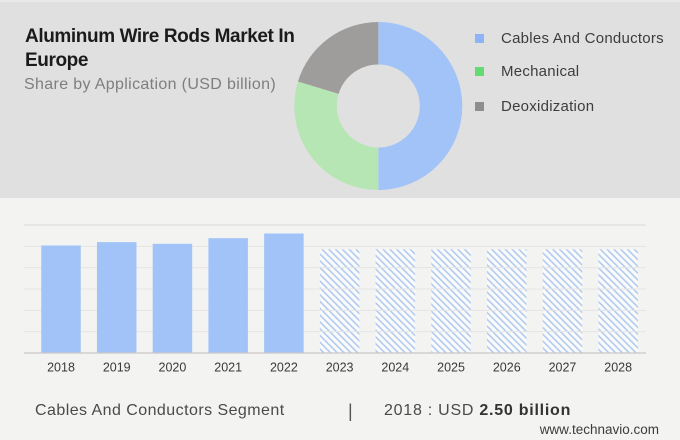  I want to click on svg-text: 2022, so click(284, 368).